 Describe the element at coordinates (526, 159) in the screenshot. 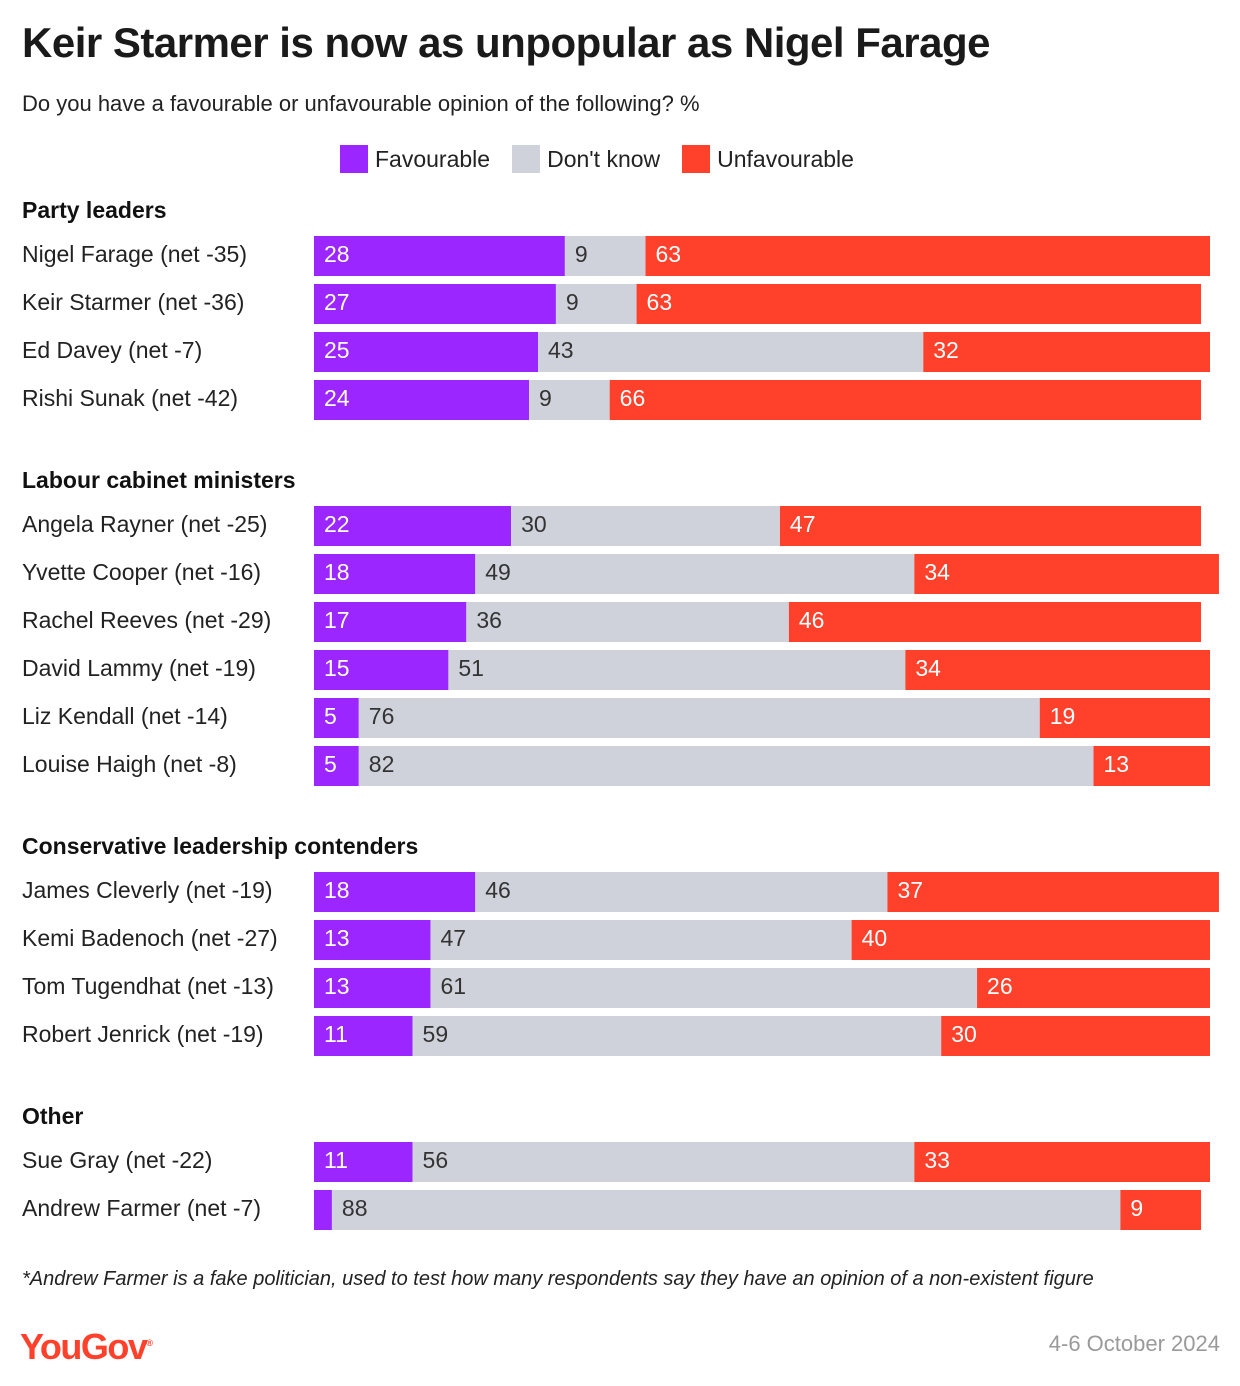

I see `legend-swatch-dont-know` at that location.